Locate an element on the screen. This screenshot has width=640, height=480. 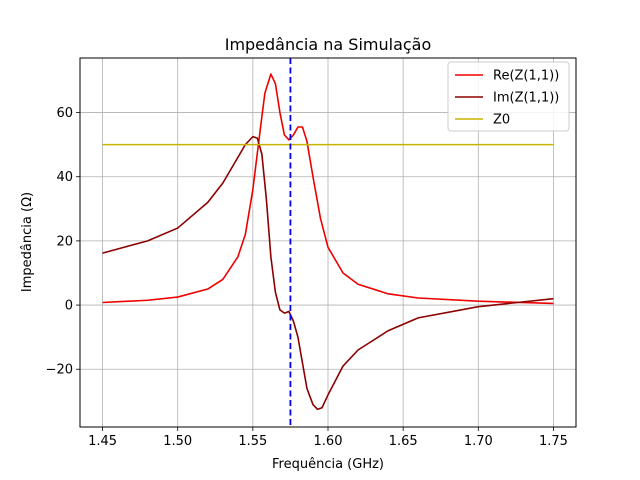
y-tick-label: 40 is located at coordinates (64, 177).